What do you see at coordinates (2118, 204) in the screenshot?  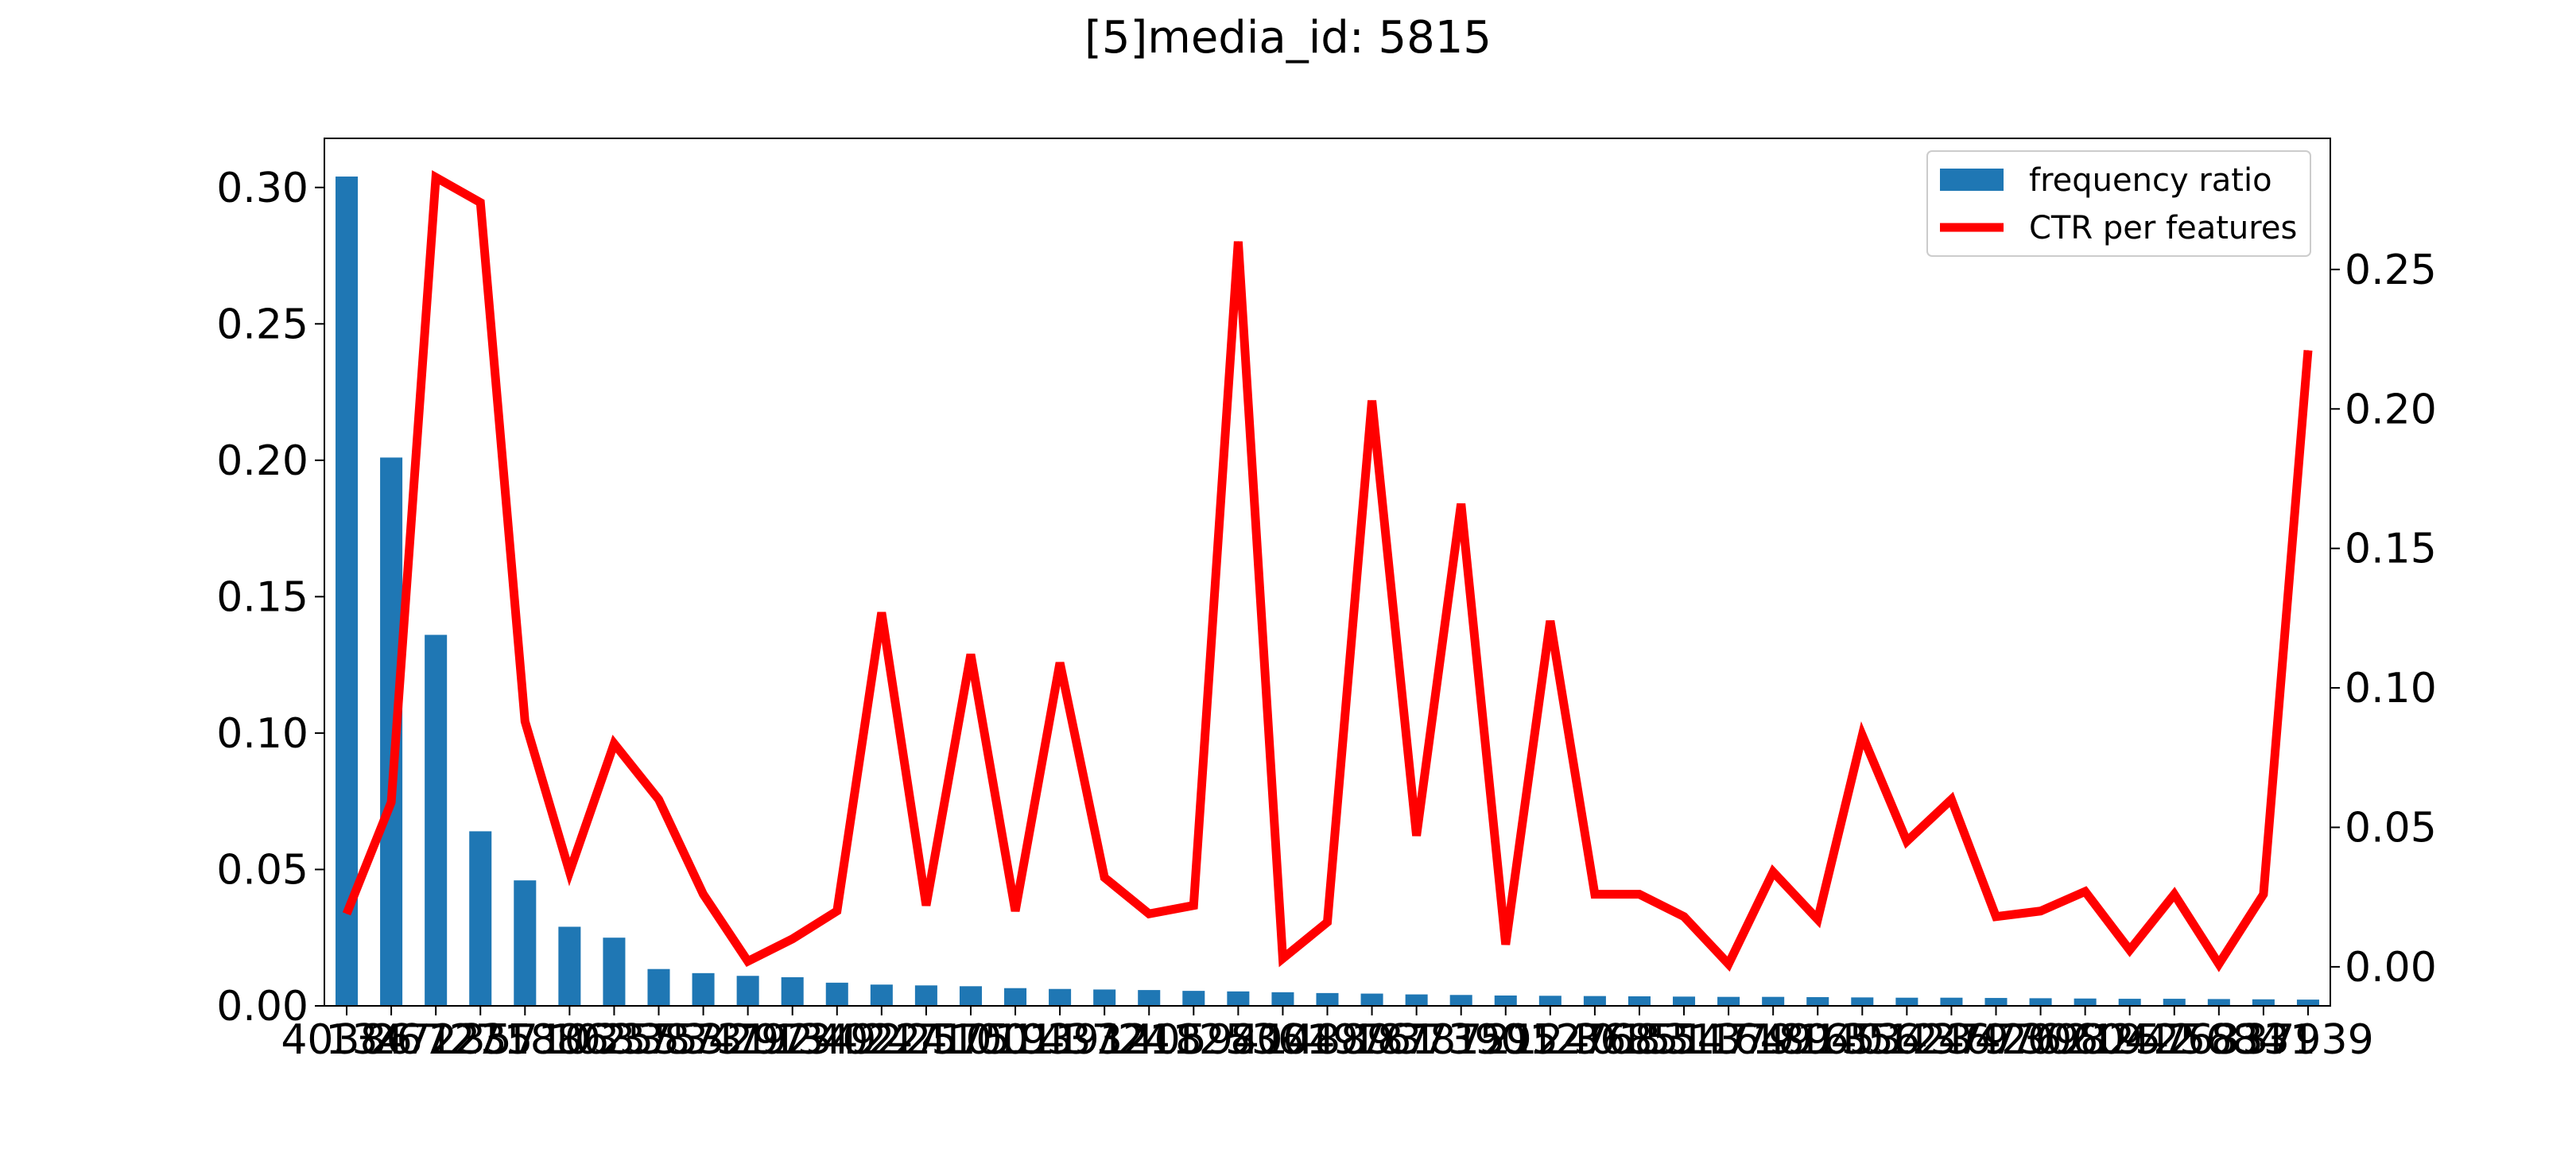 I see `legend-box` at bounding box center [2118, 204].